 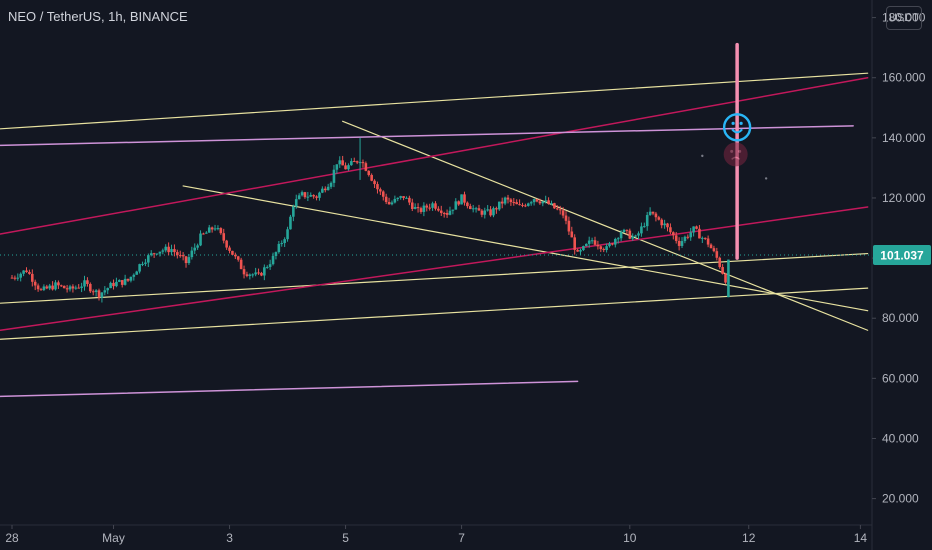 What do you see at coordinates (904, 18) in the screenshot?
I see `currency-label: USDT` at bounding box center [904, 18].